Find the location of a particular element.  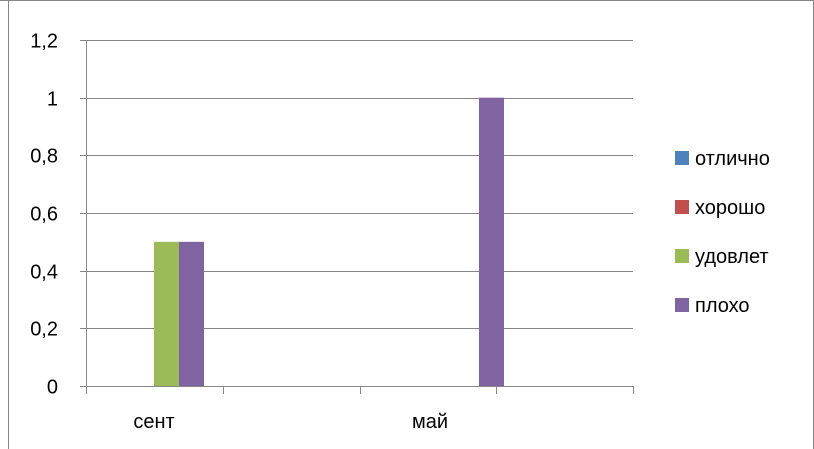

y-tick-label: 0 is located at coordinates (52, 388).